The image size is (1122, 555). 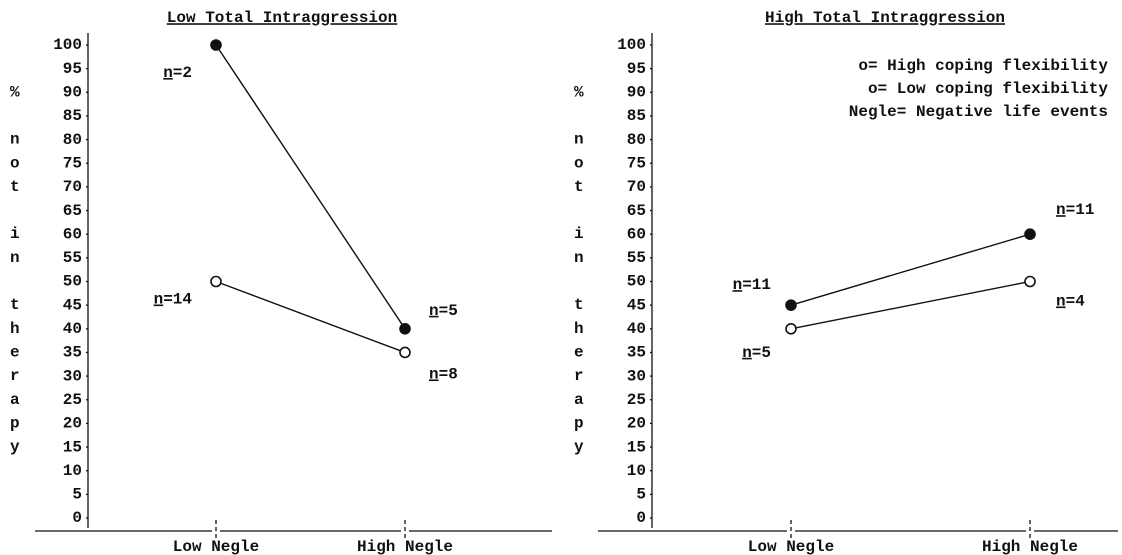 I want to click on chart-title: Low Total Intraggression, so click(x=282, y=18).